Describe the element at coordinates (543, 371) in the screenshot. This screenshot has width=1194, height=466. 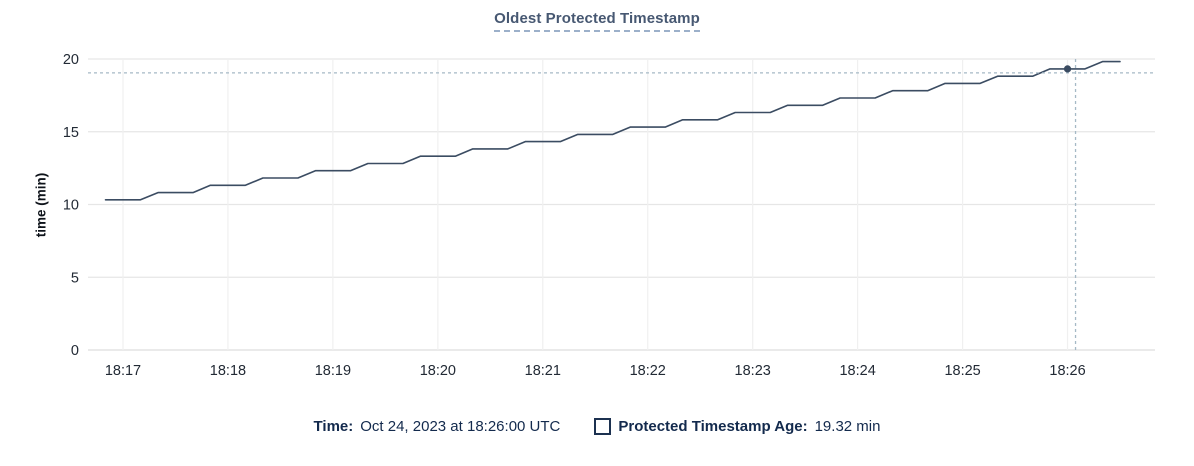
I see `x-tick-label: 18:21` at that location.